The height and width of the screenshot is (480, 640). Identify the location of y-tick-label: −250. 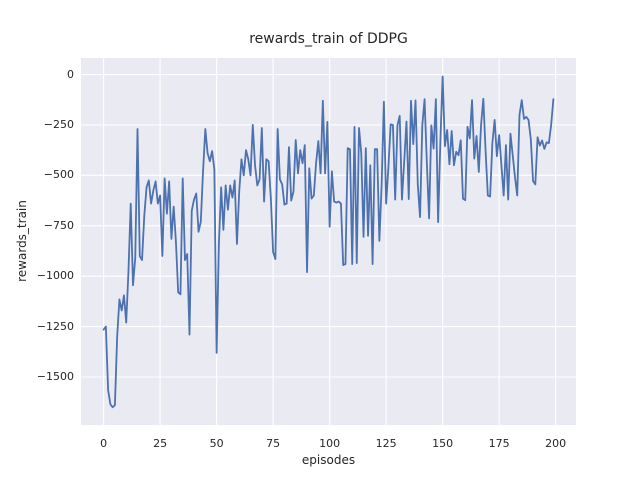
(58, 124).